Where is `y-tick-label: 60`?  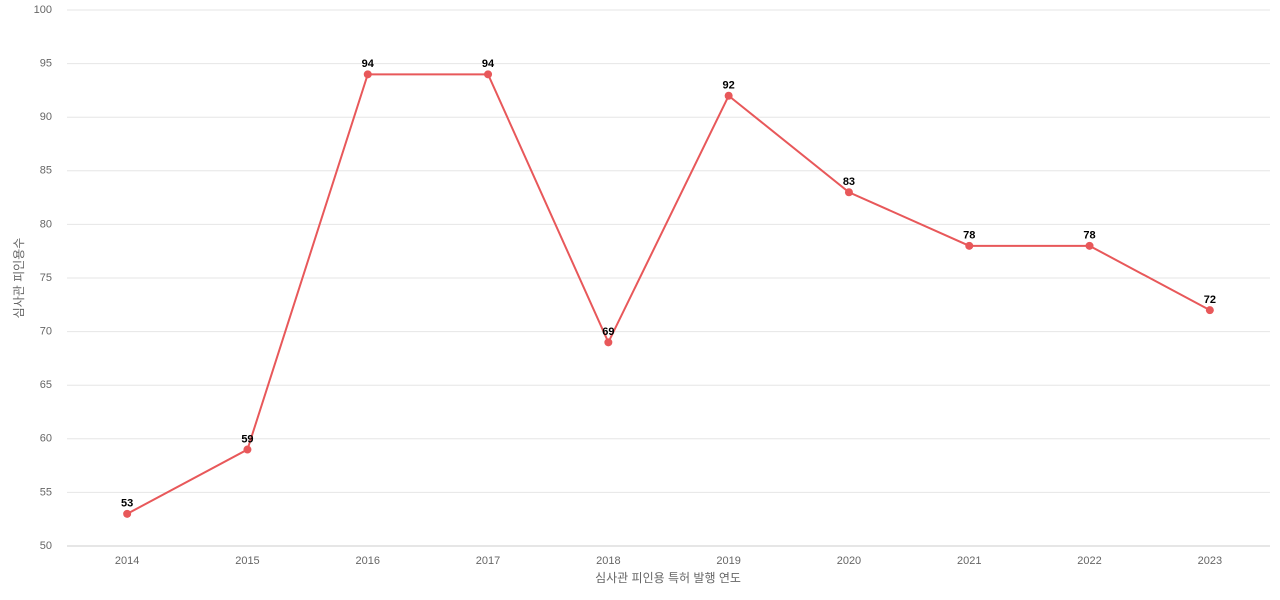 y-tick-label: 60 is located at coordinates (46, 439).